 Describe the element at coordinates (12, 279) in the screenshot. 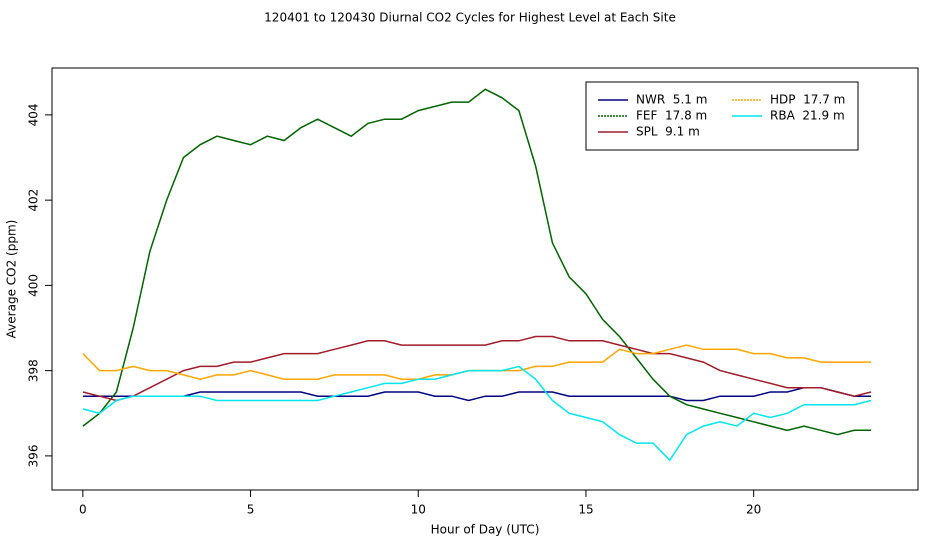

I see `y-axis-label: Average CO2 (ppm)` at that location.